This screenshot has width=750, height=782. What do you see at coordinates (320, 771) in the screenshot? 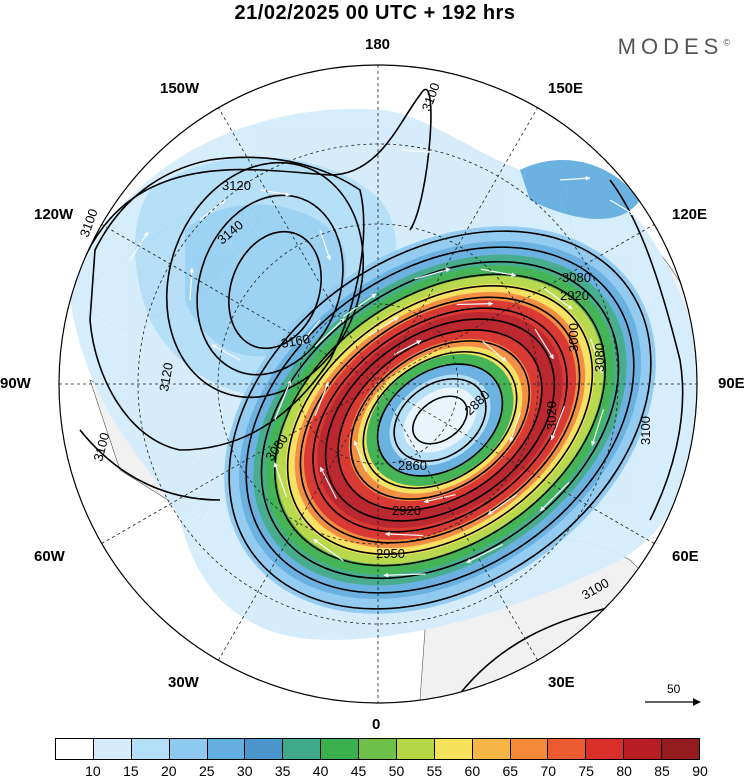
I see `colorbar-tick-label: 40` at bounding box center [320, 771].